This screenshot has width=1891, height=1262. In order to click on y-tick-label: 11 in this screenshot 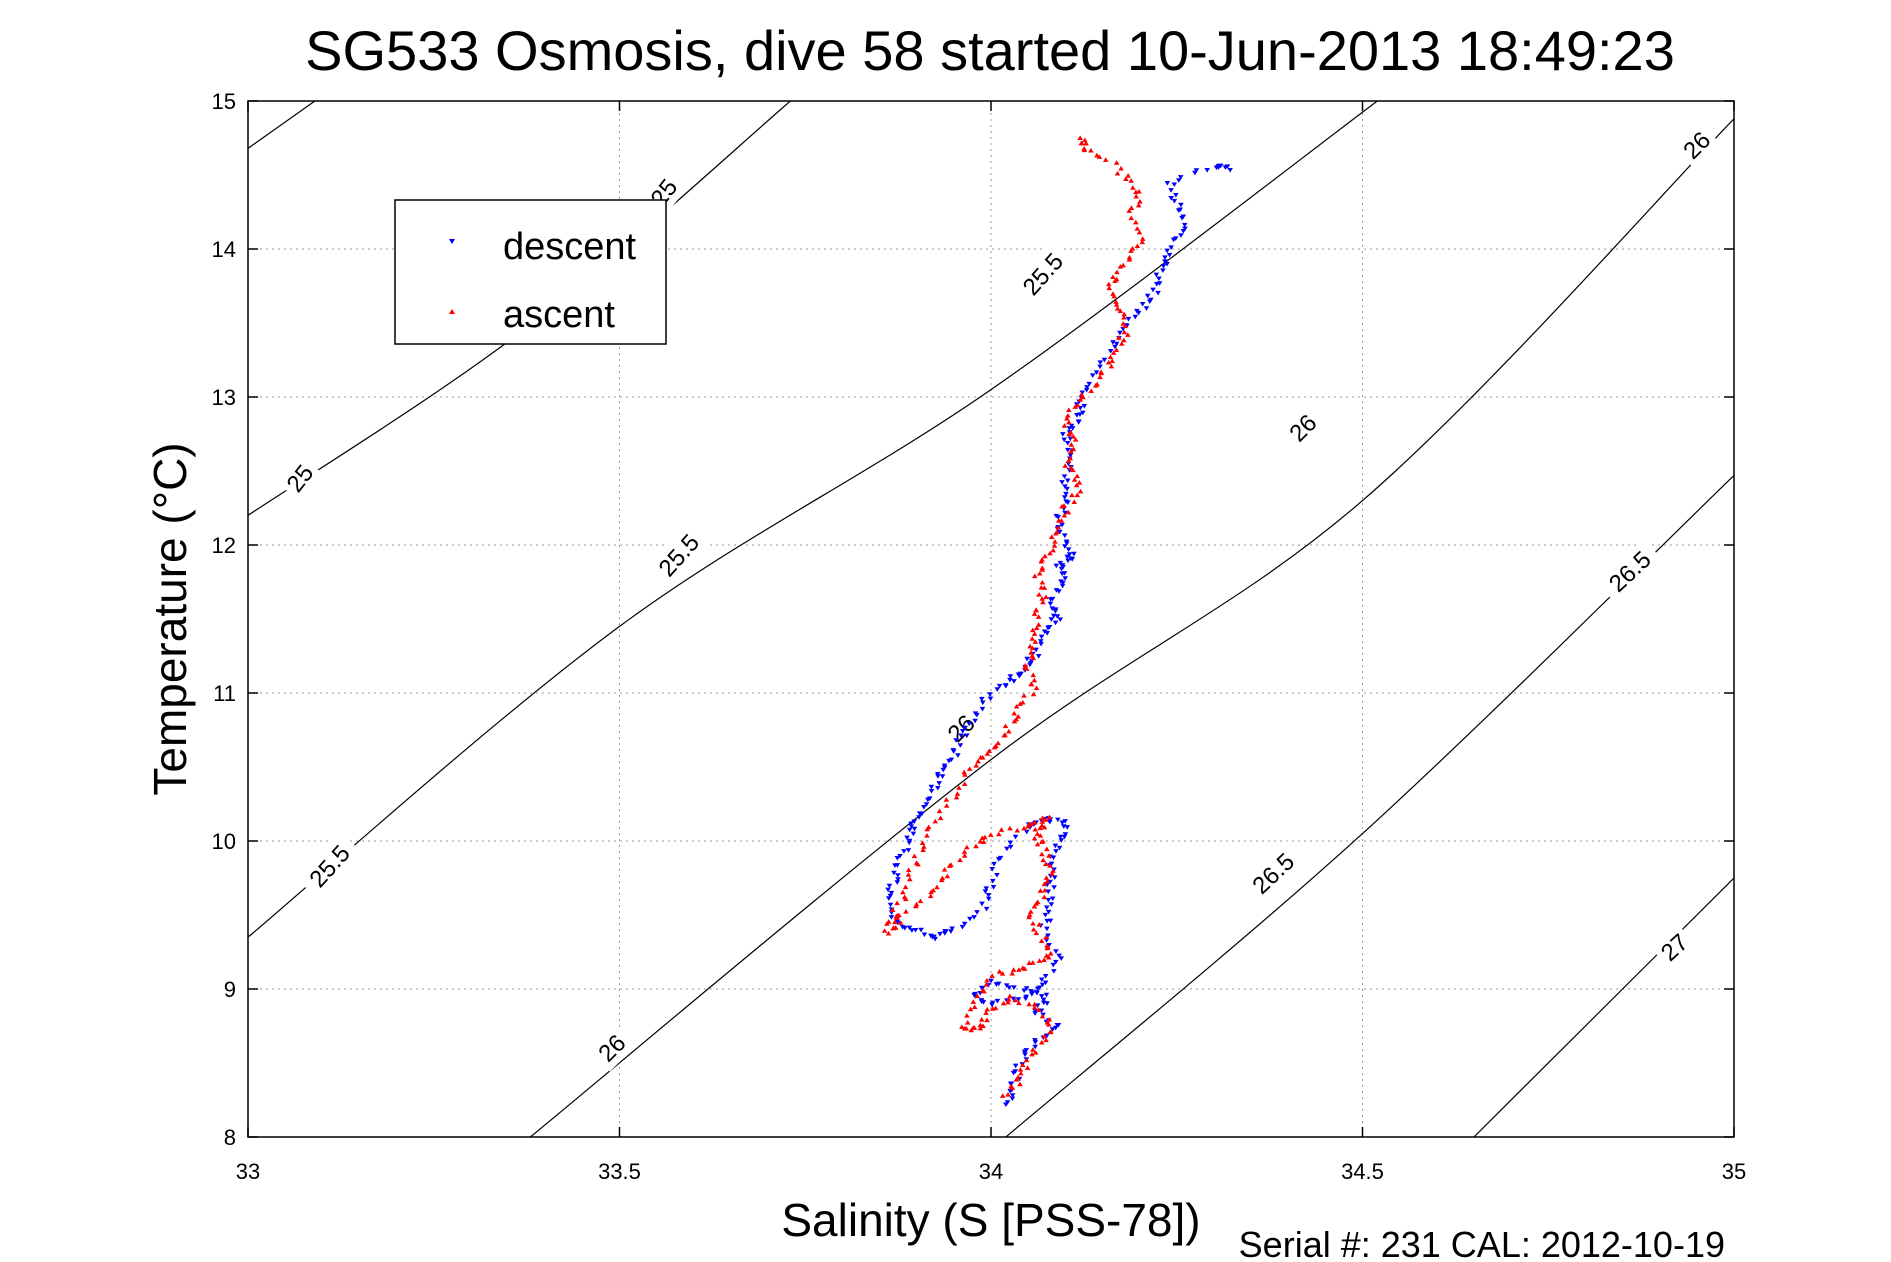, I will do `click(224, 693)`.